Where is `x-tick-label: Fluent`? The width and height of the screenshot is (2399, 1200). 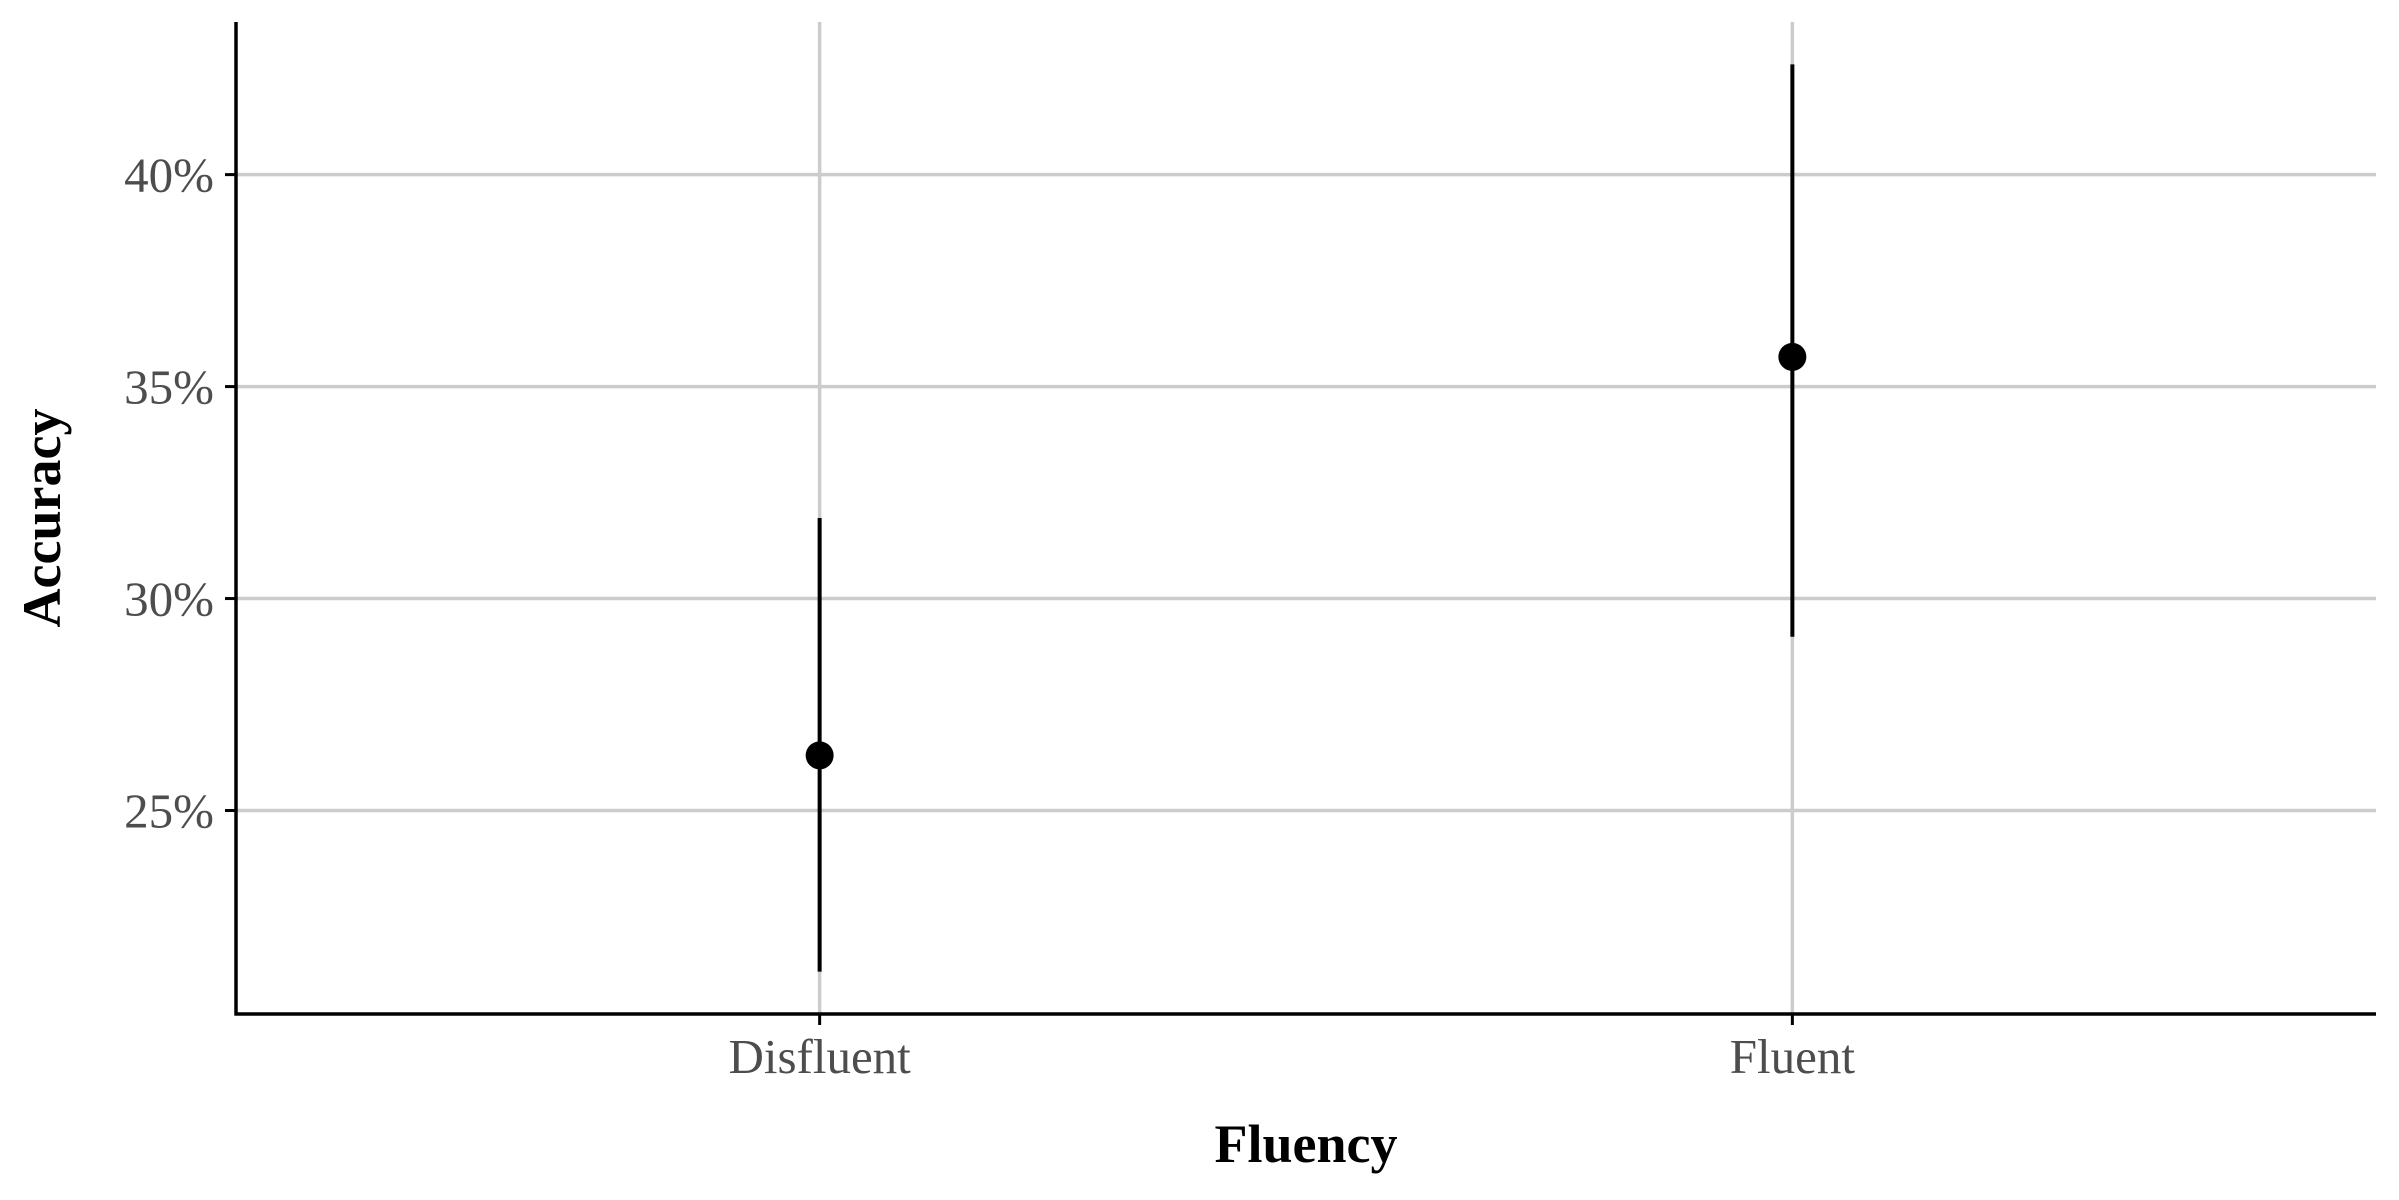 x-tick-label: Fluent is located at coordinates (1793, 1056).